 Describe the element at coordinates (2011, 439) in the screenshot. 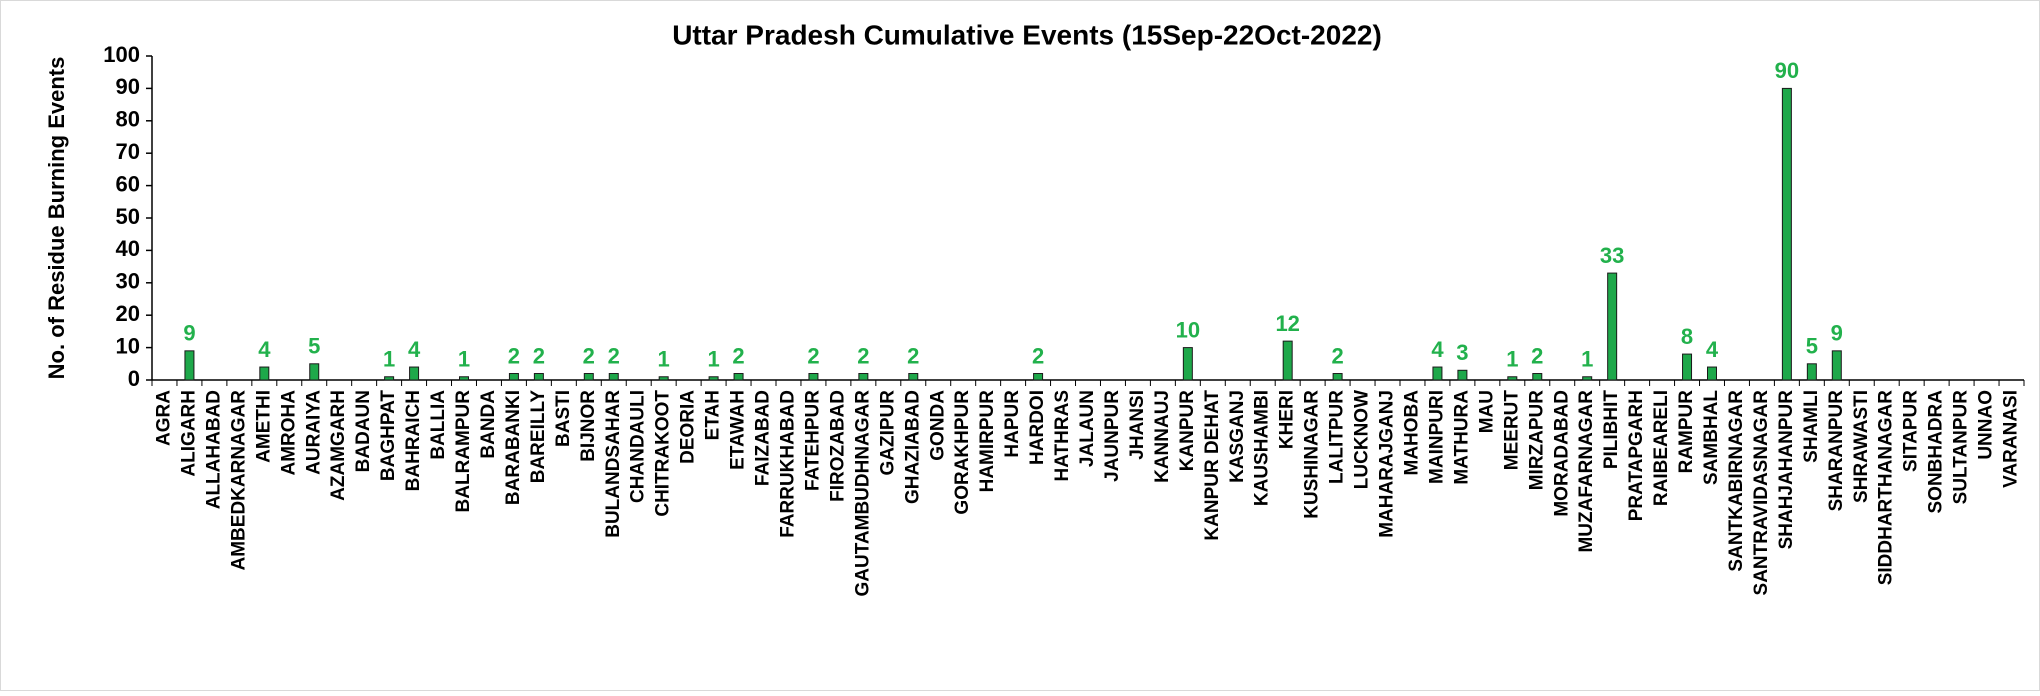

I see `x-tick-label: VARANASI` at that location.